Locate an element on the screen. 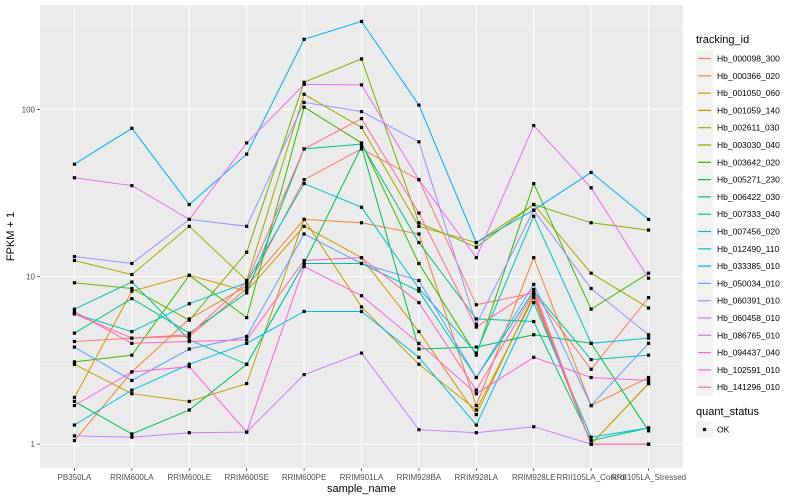 This screenshot has height=500, width=800. legend-item-Hb_007456_020: Hb_007456_020 is located at coordinates (738, 231).